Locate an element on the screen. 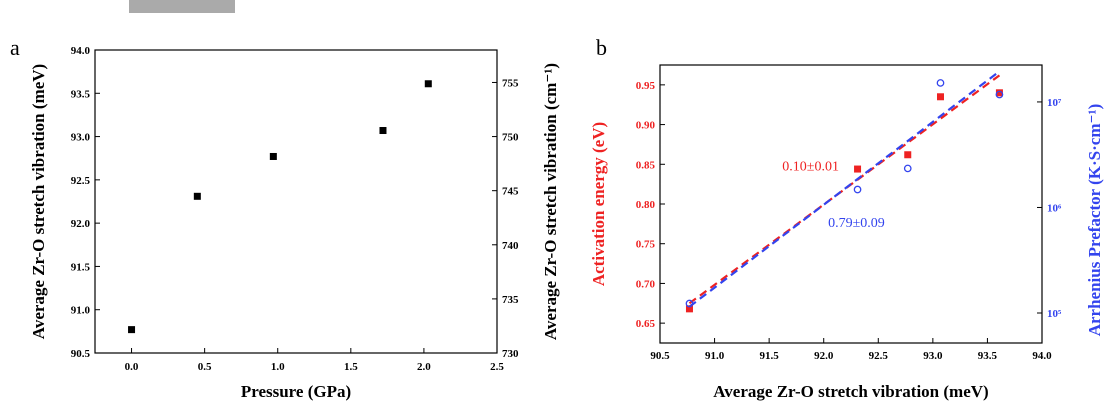 This screenshot has width=1113, height=410. panel-b-blue-slope-annotation: 0.79±0.09 is located at coordinates (856, 223).